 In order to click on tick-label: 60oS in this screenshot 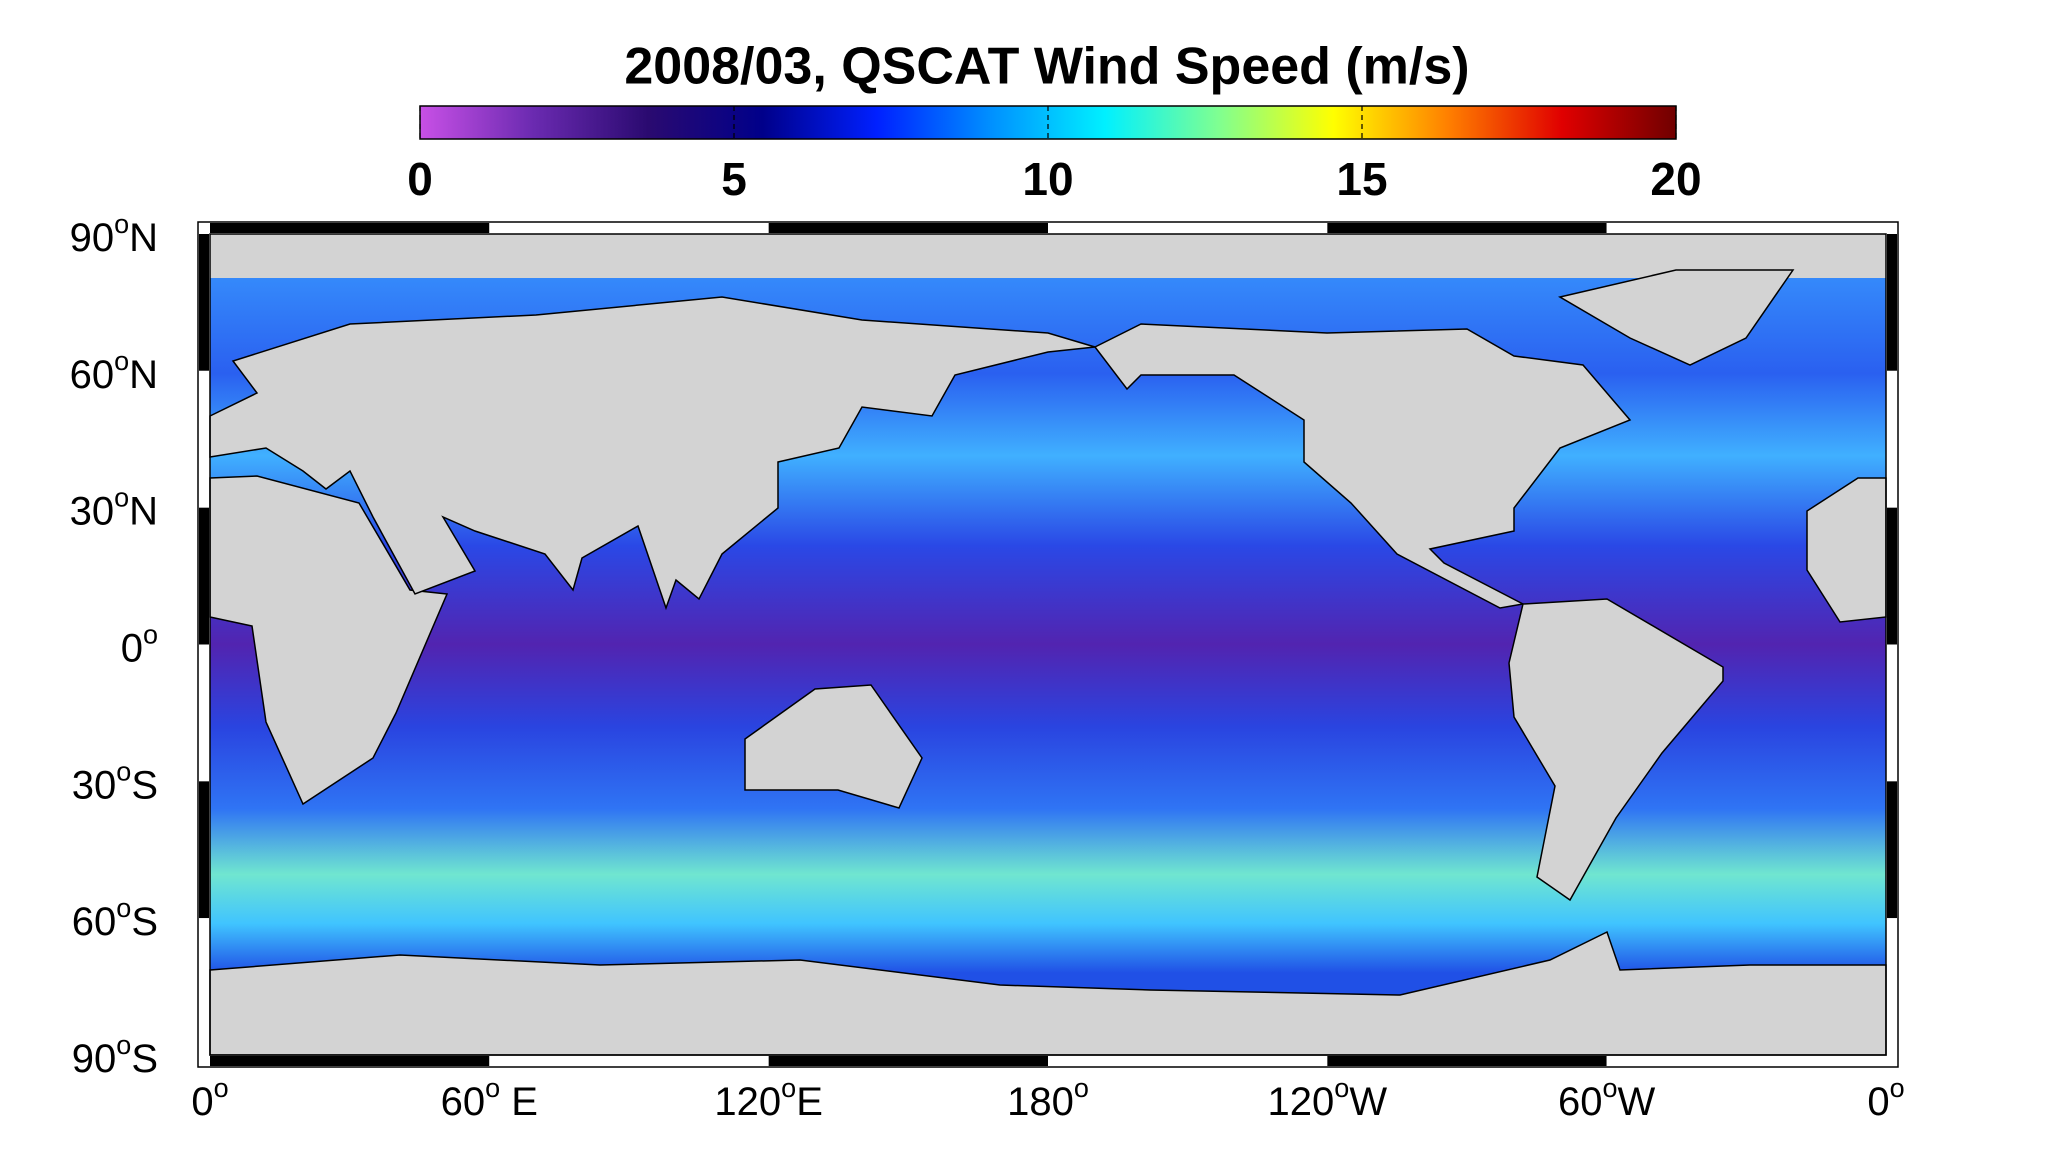, I will do `click(115, 918)`.